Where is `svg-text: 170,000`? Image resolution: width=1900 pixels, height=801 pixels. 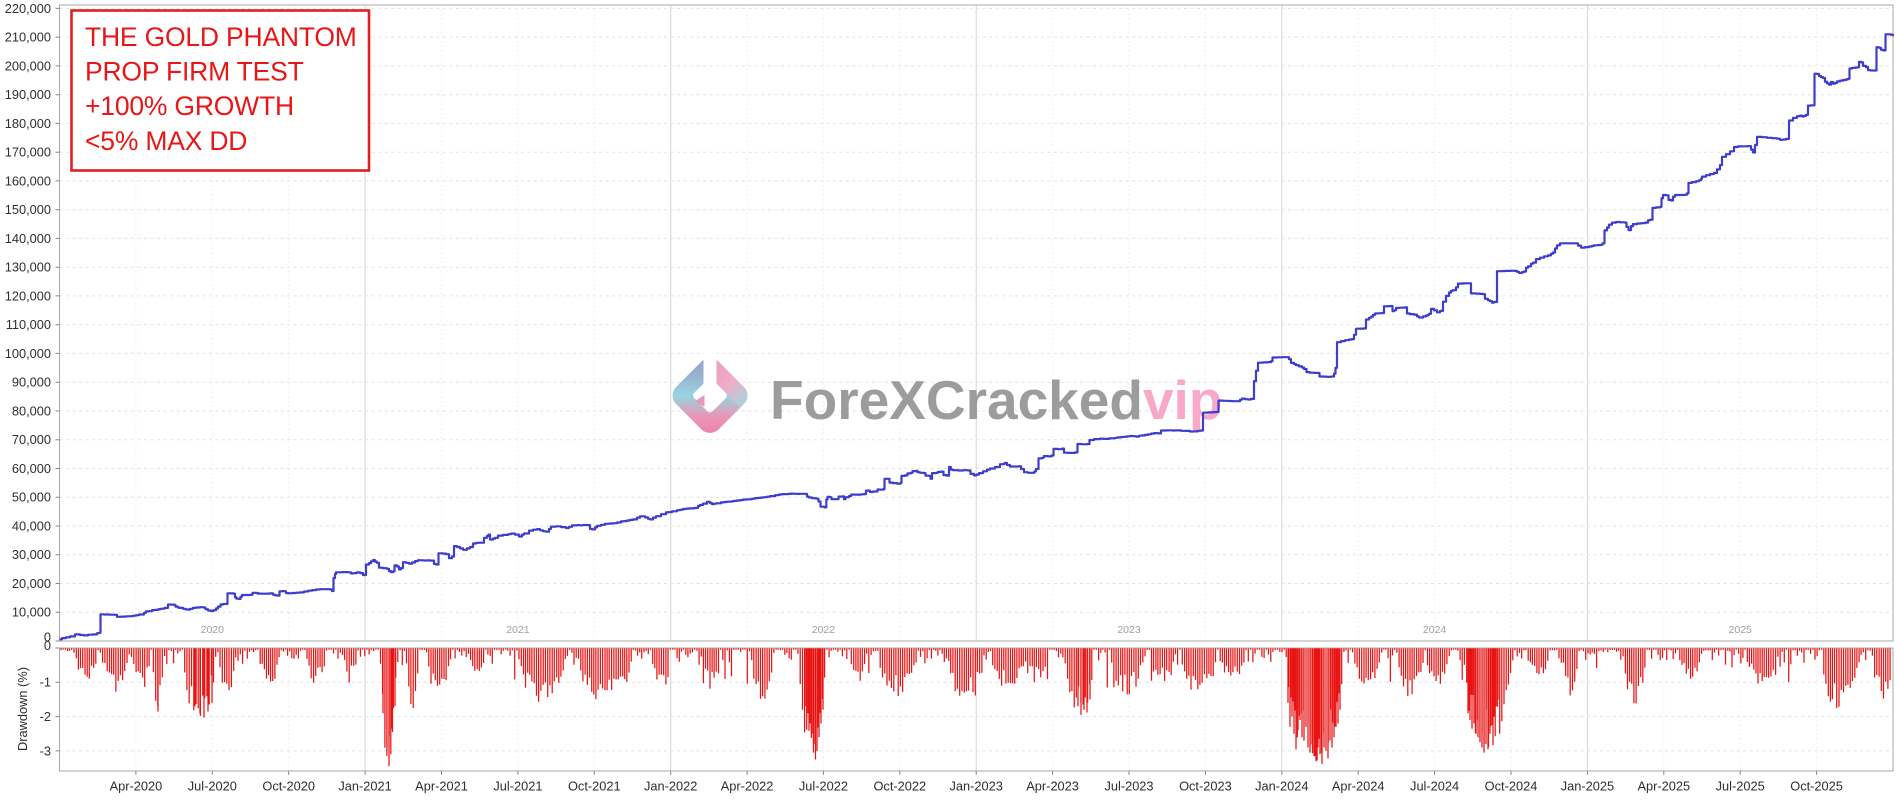
svg-text: 170,000 is located at coordinates (28, 152).